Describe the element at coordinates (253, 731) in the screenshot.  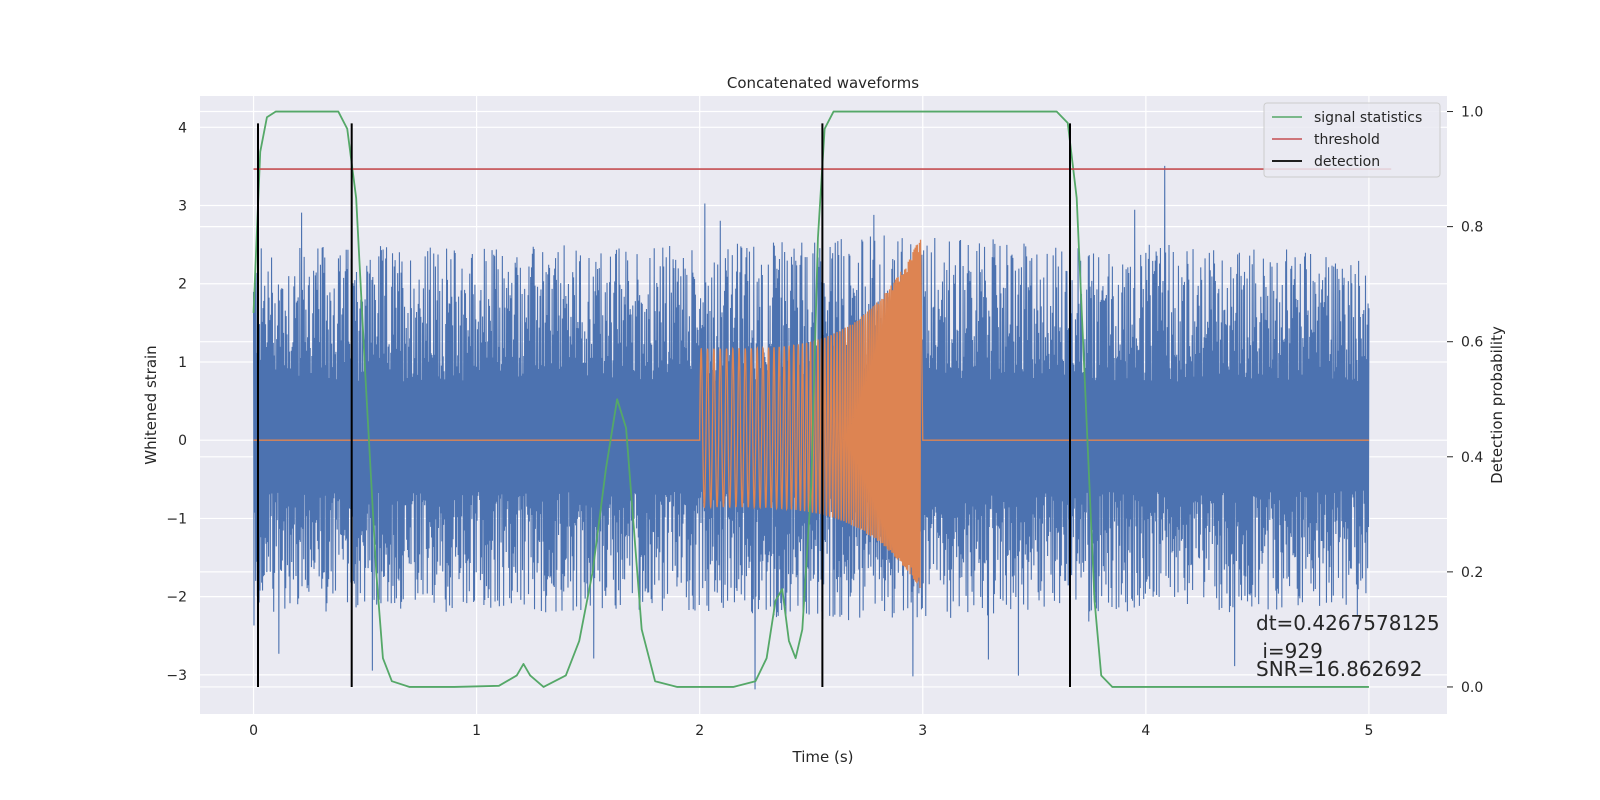
I see `x-tick-label-0: 0` at that location.